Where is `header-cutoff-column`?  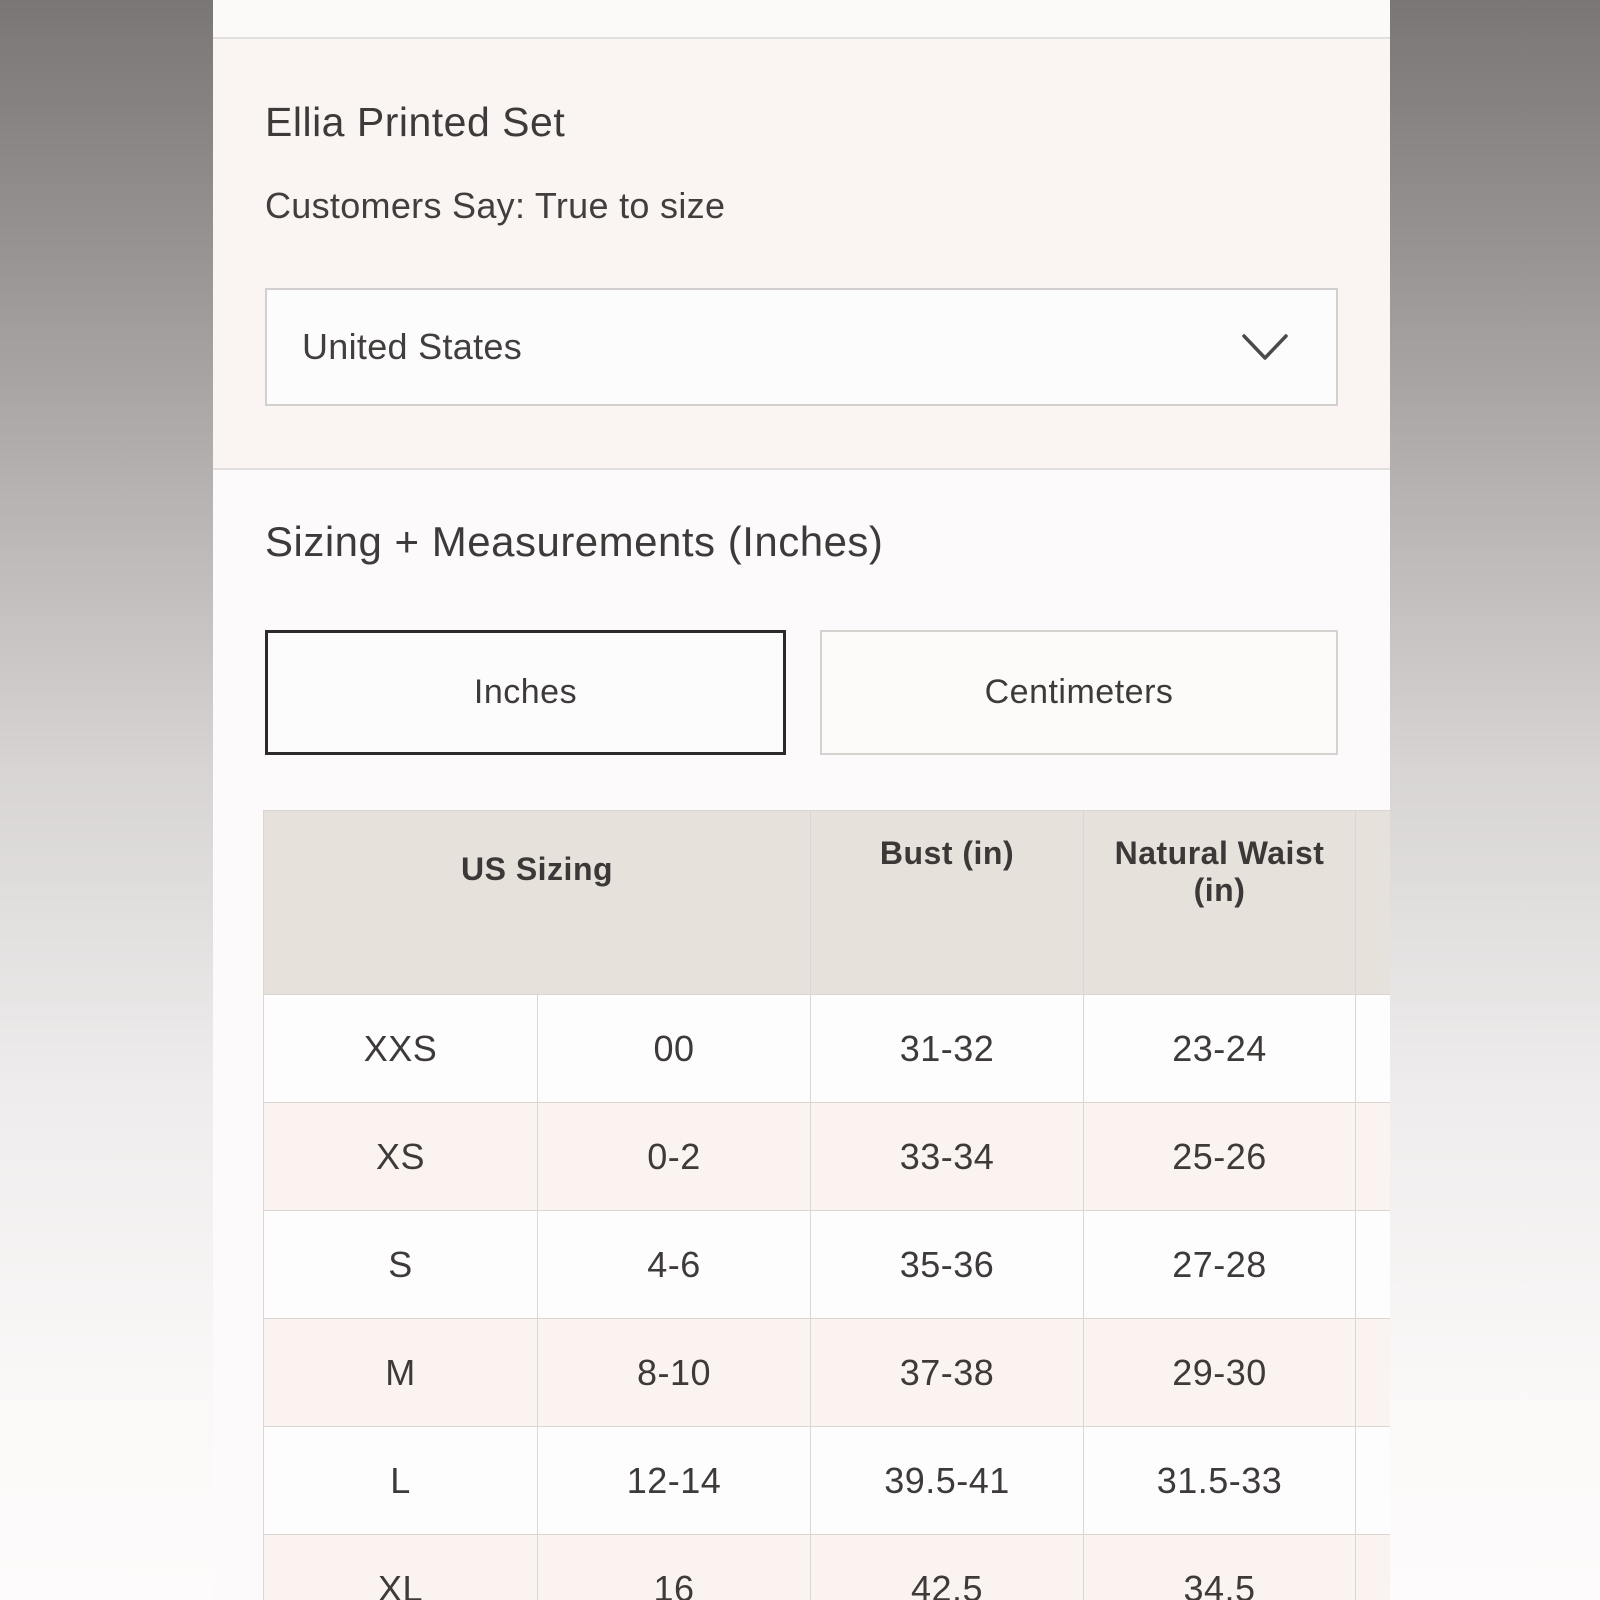
header-cutoff-column is located at coordinates (1372, 902).